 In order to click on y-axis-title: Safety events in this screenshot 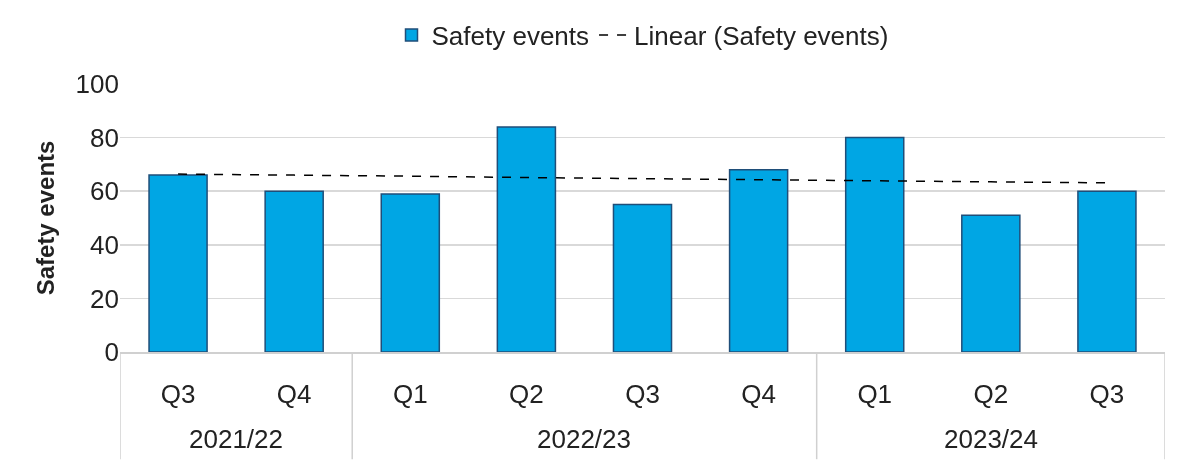, I will do `click(45, 218)`.